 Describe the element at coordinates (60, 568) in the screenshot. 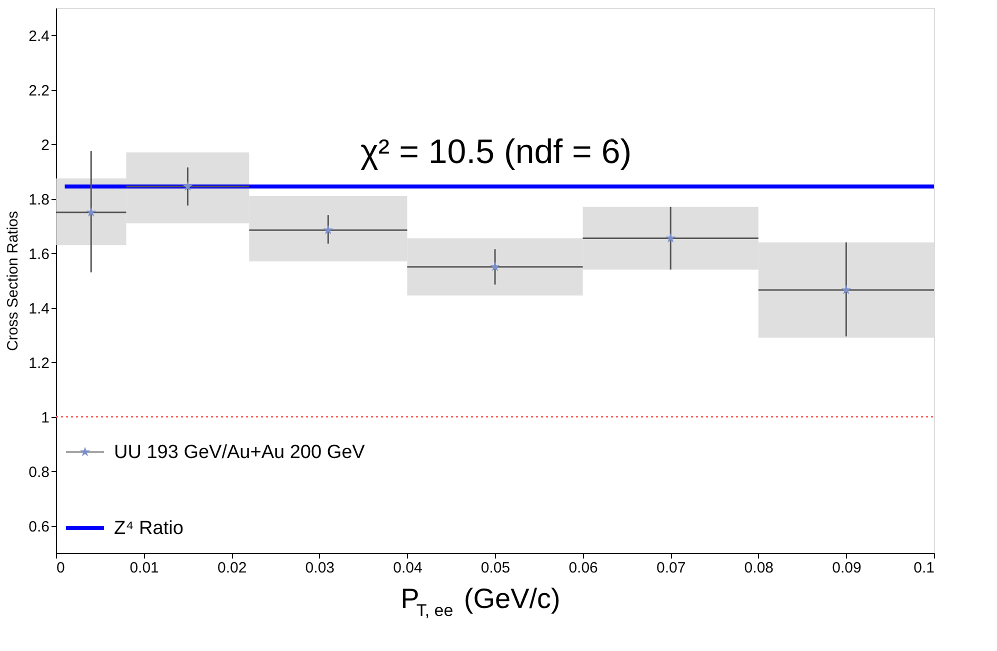

I see `x-tick-label: 0` at that location.